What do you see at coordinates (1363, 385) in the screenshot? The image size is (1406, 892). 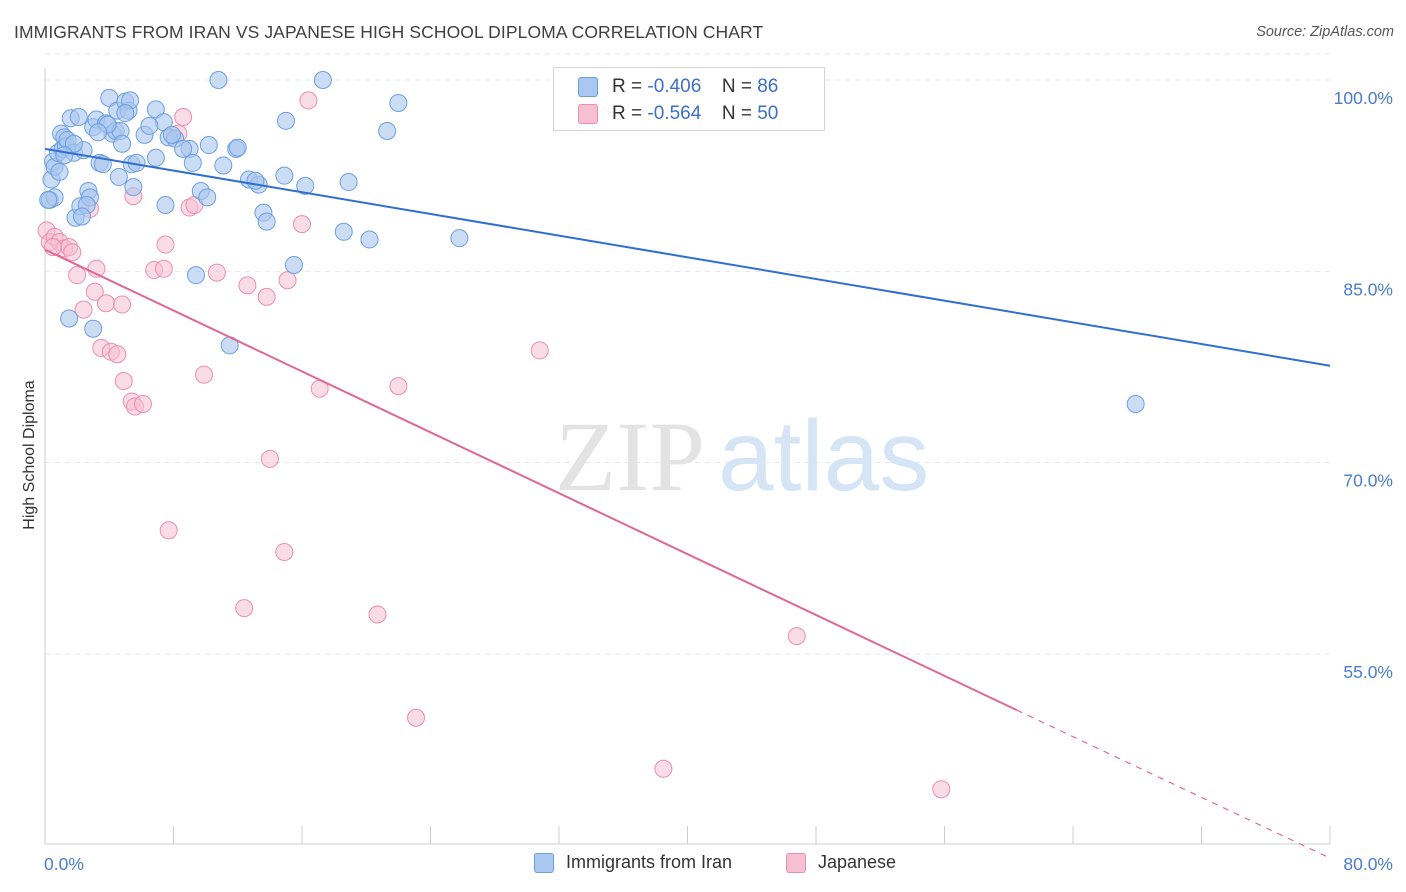 I see `y-tick-labels: 100.0% 85.0% 70.0% 55.0%` at bounding box center [1363, 385].